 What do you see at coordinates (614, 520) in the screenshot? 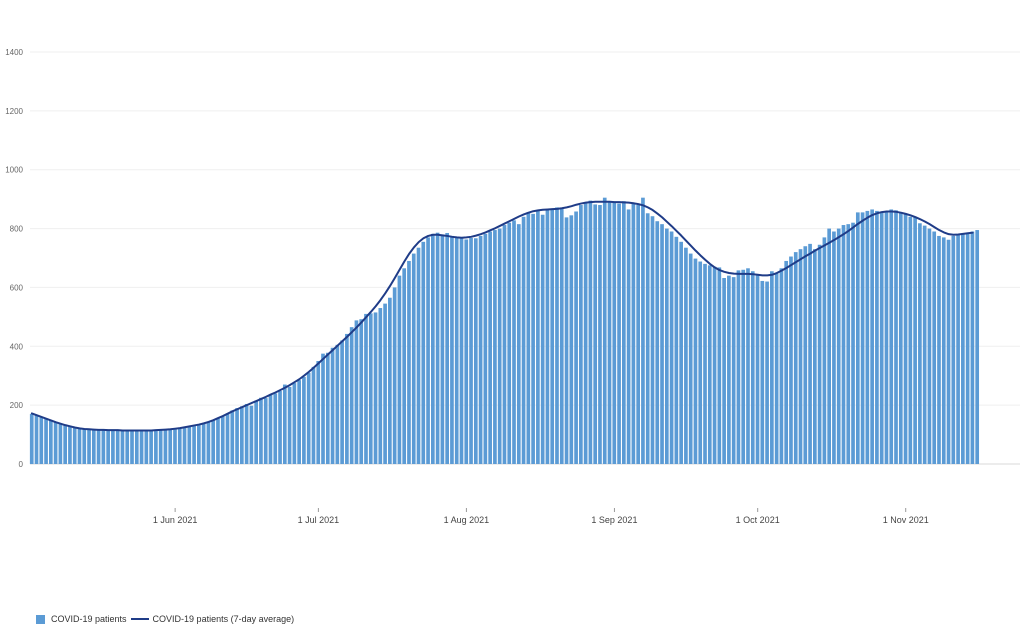
I see `x-tick-label: 1 Sep 2021` at bounding box center [614, 520].